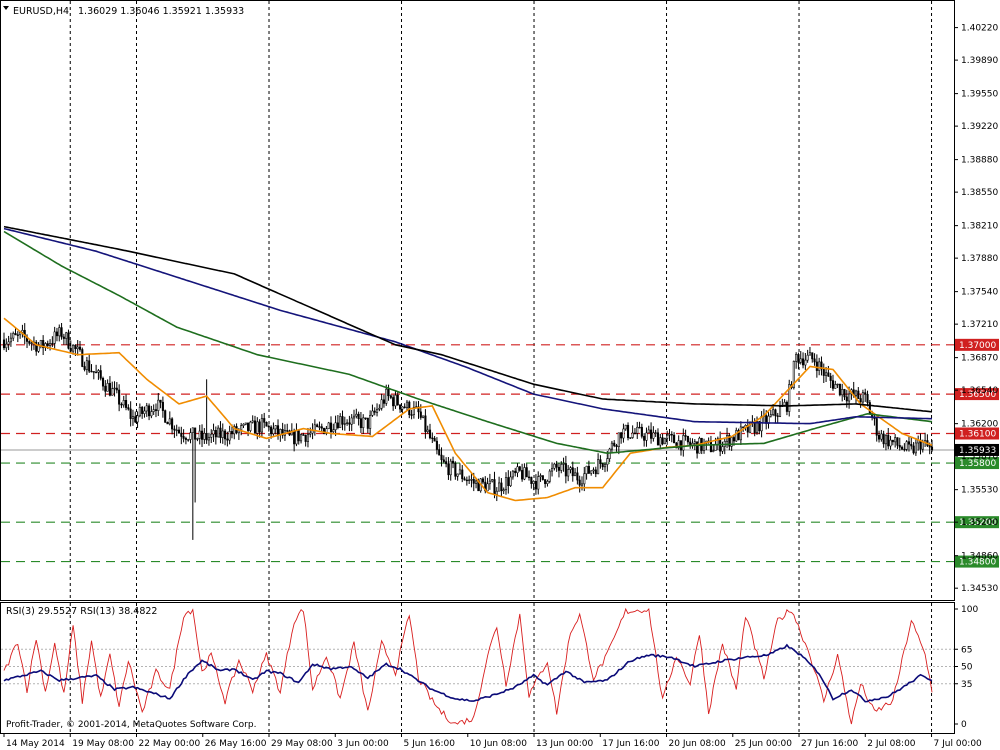  Describe the element at coordinates (979, 391) in the screenshot. I see `price-tick-label: 1.36540` at that location.